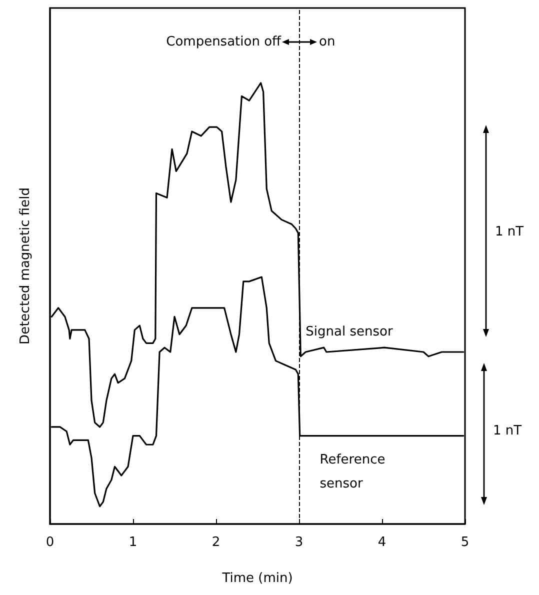 This screenshot has height=595, width=539. I want to click on x-axis-title: Time (min), so click(257, 578).